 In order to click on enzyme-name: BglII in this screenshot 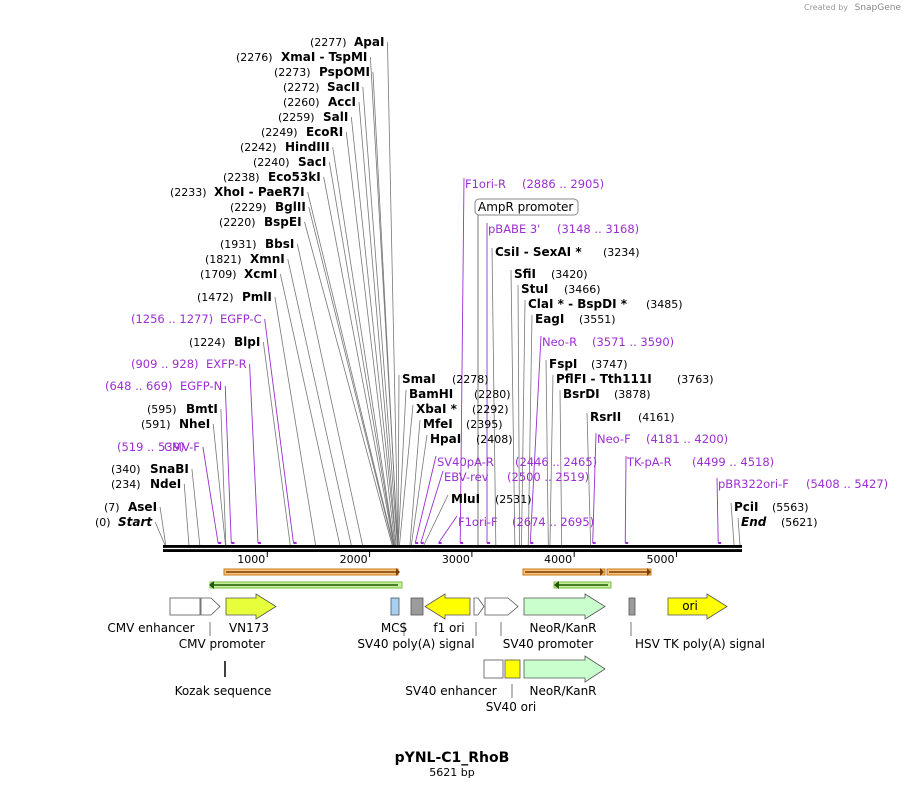, I will do `click(290, 207)`.